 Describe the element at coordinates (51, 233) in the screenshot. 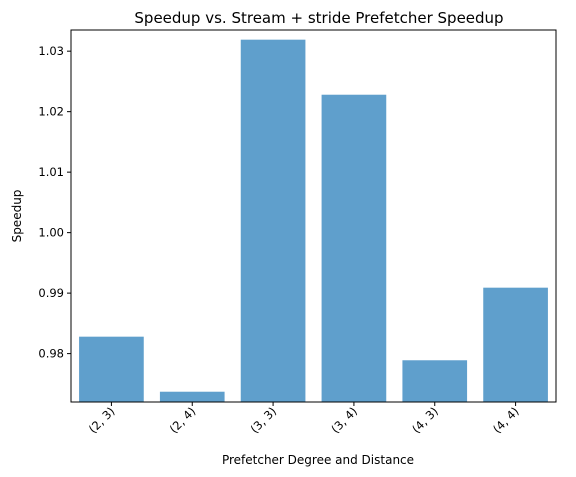

I see `y-tick-label: 1.00` at that location.